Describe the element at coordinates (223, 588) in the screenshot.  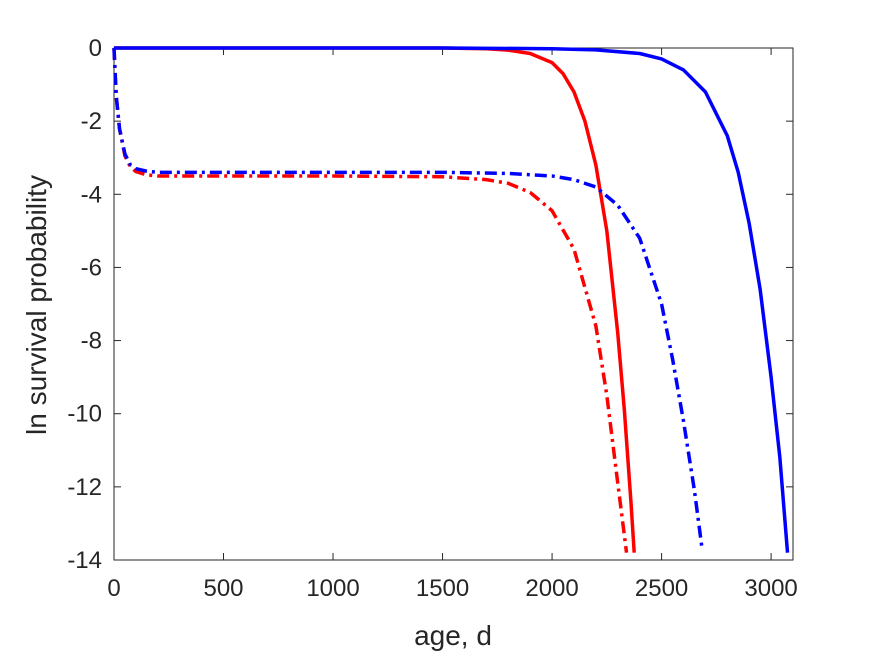
I see `x-tick-label: 500` at that location.